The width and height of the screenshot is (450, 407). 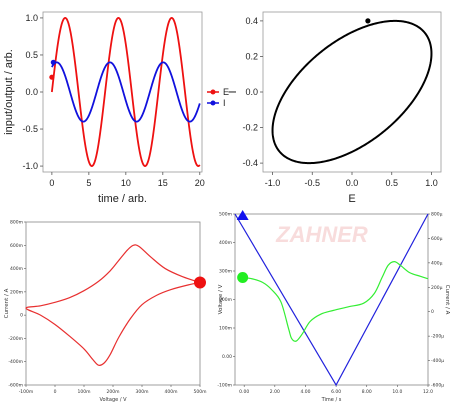 What do you see at coordinates (437, 386) in the screenshot?
I see `y2-tick-label: -600µ` at bounding box center [437, 386].